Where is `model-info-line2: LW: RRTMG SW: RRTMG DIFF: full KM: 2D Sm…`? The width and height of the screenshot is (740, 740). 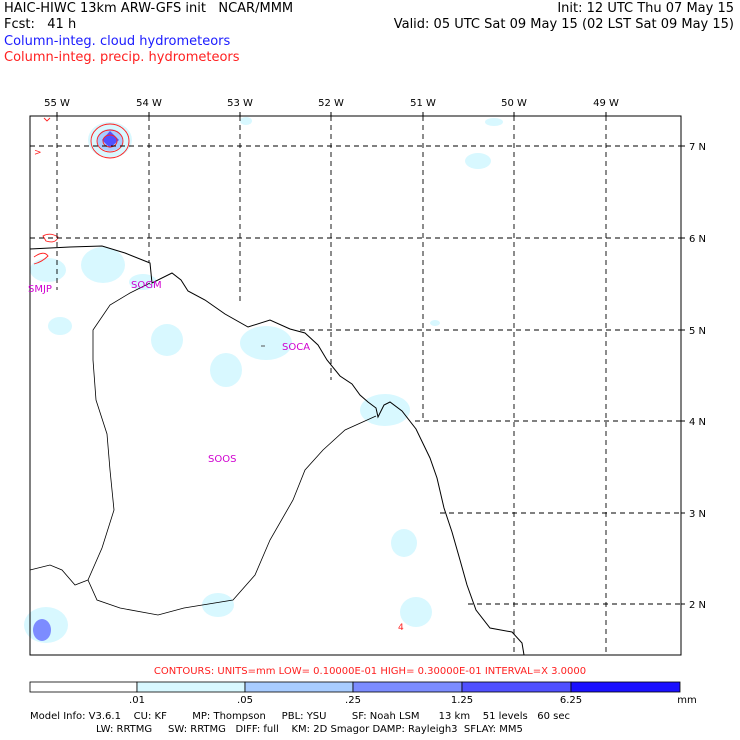 model-info-line2: LW: RRTMG SW: RRTMG DIFF: full KM: 2D Sm… is located at coordinates (309, 729).